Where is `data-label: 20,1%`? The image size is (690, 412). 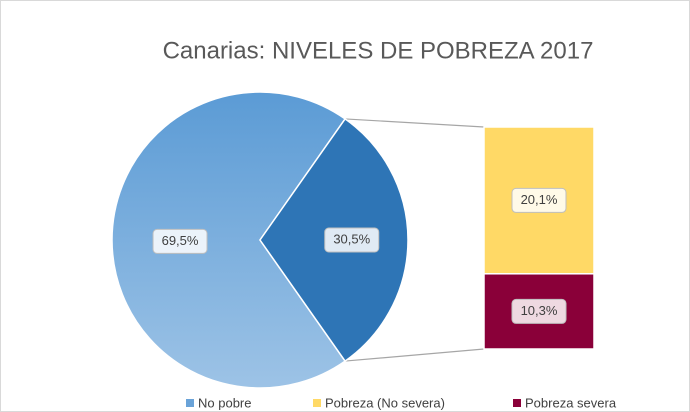
data-label: 20,1% is located at coordinates (539, 199).